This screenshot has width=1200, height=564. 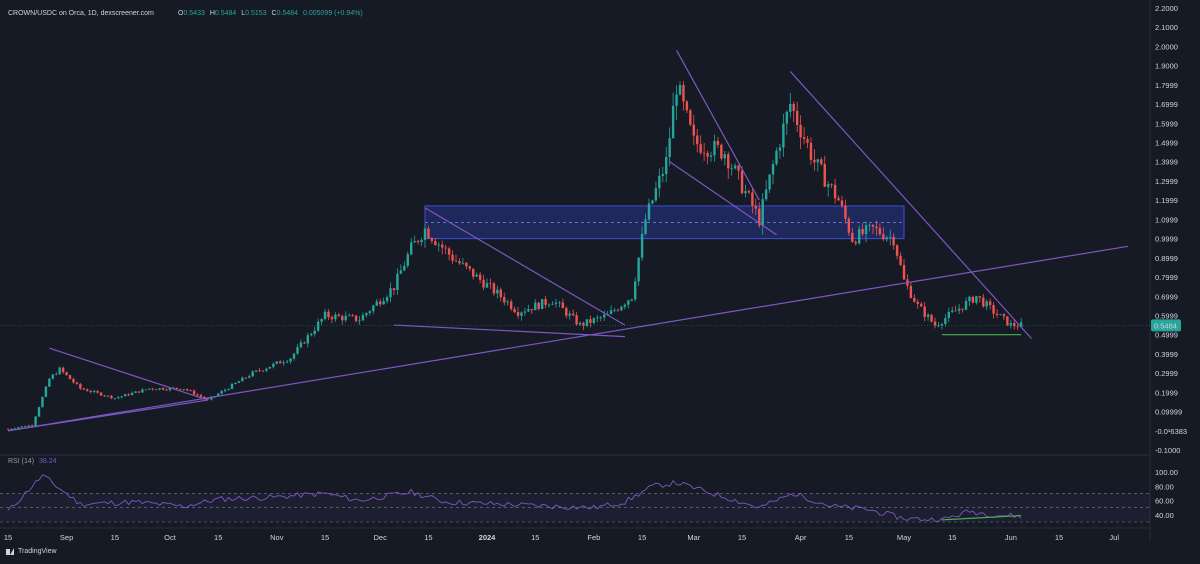 I want to click on descending-resistance-line, so click(x=910, y=205).